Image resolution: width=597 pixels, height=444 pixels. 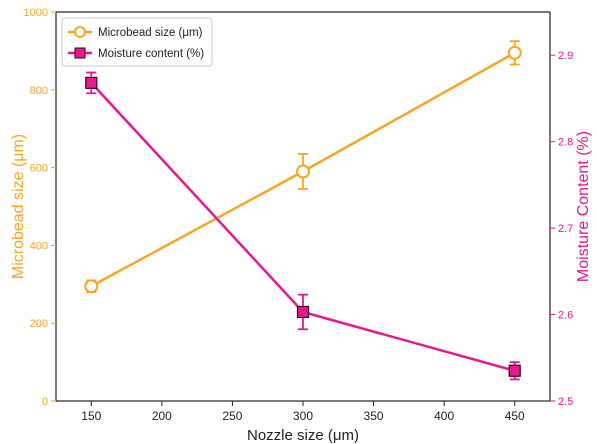 I want to click on y-left-tick-label: 600, so click(x=39, y=169).